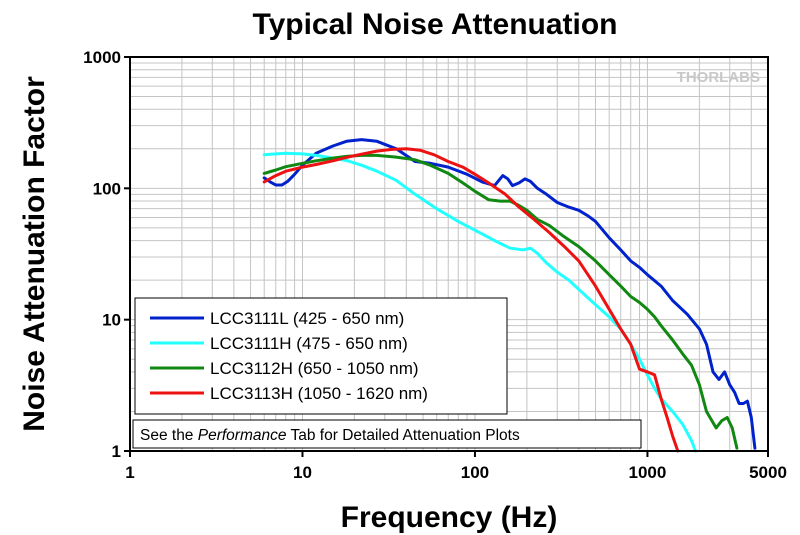  What do you see at coordinates (116, 451) in the screenshot?
I see `y-tick-label: 1` at bounding box center [116, 451].